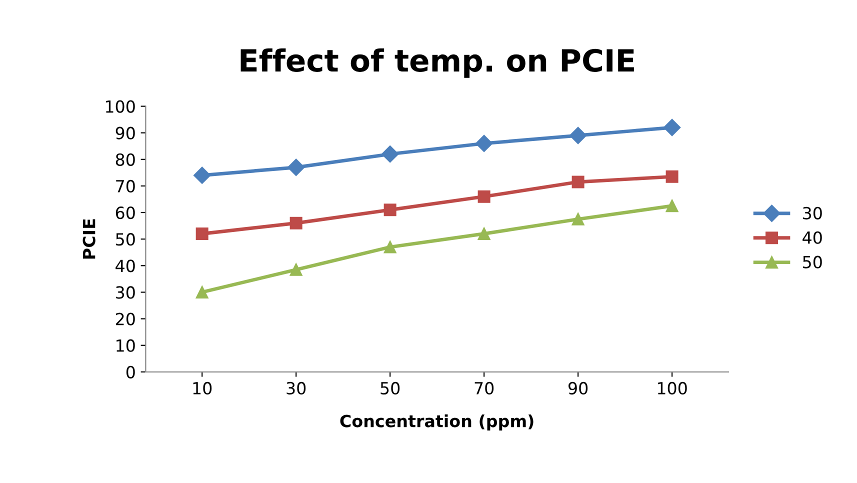  I want to click on x-tick-label: 90, so click(578, 388).